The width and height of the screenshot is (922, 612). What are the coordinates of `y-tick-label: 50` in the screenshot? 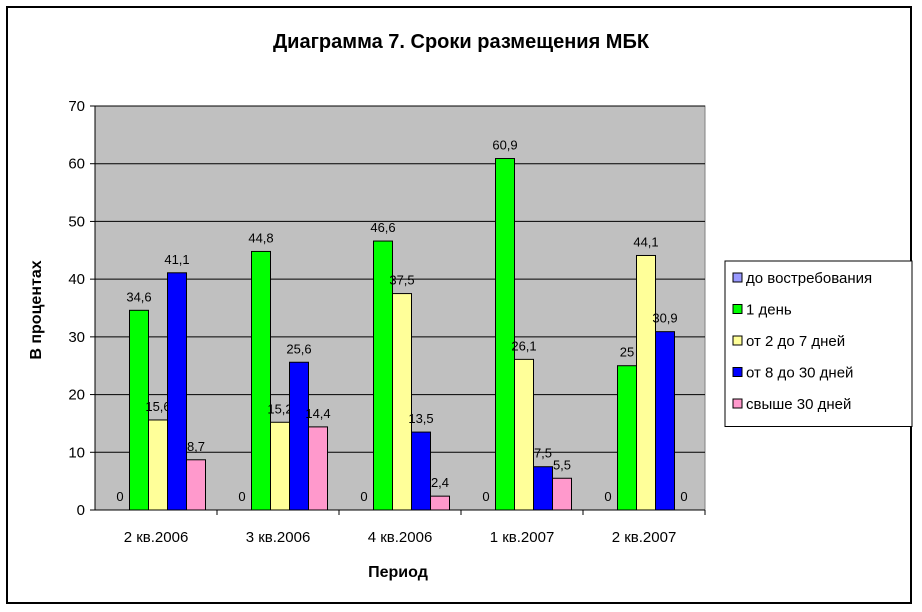 It's located at (76, 221).